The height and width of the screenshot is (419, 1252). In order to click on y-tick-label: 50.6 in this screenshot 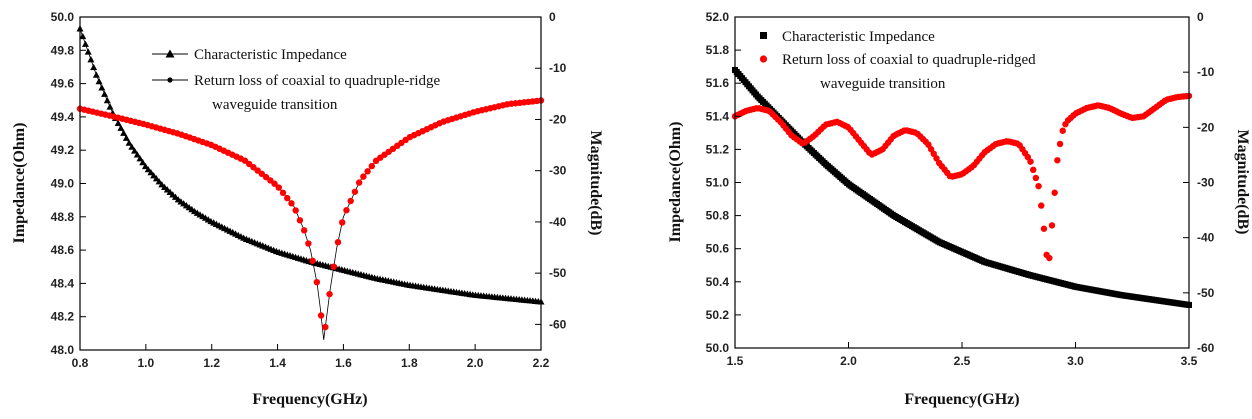, I will do `click(718, 249)`.